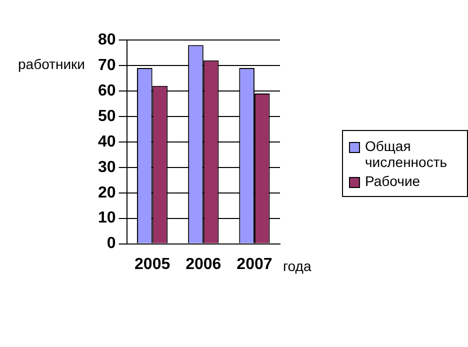  I want to click on y-tick-label: 40, so click(107, 141).